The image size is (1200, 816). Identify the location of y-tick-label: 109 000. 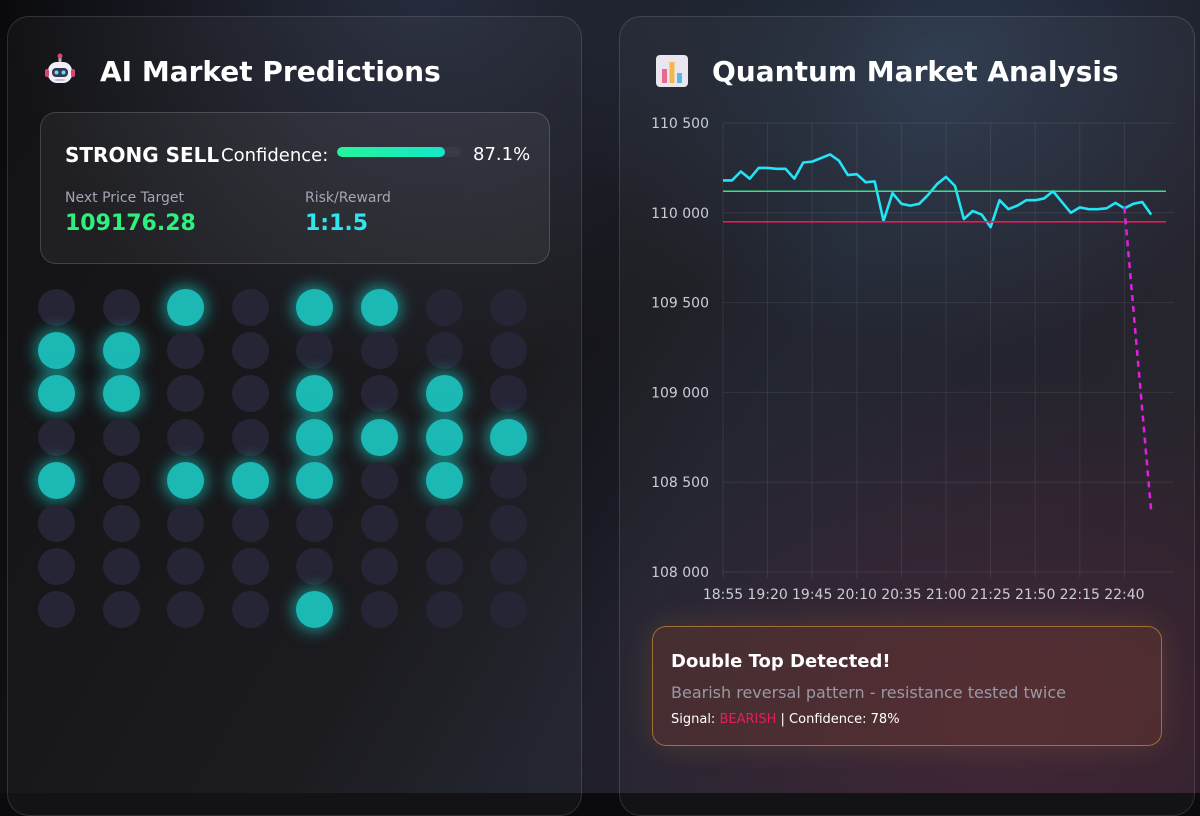
(680, 393).